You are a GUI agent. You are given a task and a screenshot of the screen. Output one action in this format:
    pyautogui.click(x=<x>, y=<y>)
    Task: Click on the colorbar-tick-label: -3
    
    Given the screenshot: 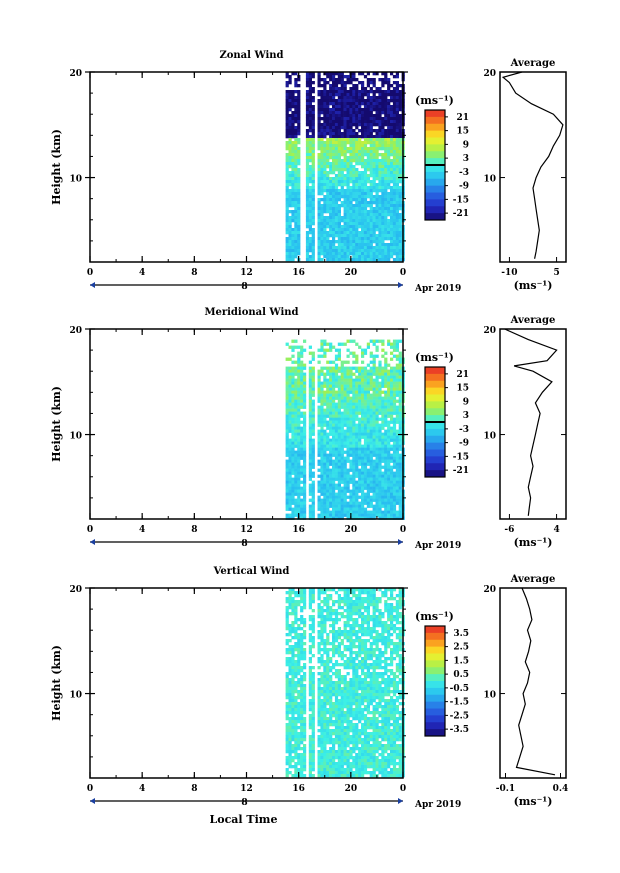 What is the action you would take?
    pyautogui.click(x=464, y=173)
    